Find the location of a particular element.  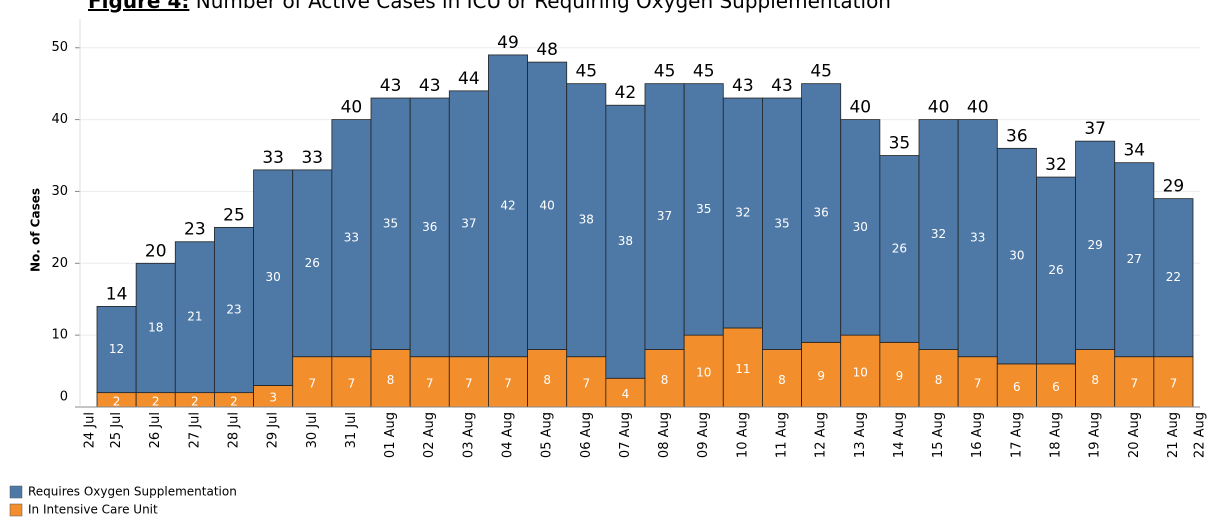

x-tick-label: 29 Jul is located at coordinates (273, 430).